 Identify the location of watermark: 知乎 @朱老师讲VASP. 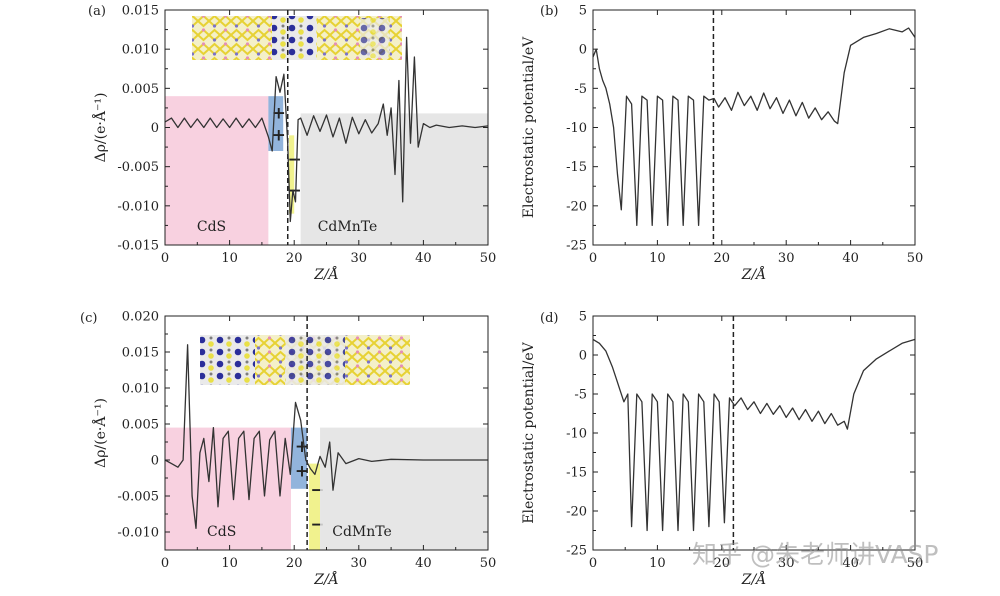
(815, 554).